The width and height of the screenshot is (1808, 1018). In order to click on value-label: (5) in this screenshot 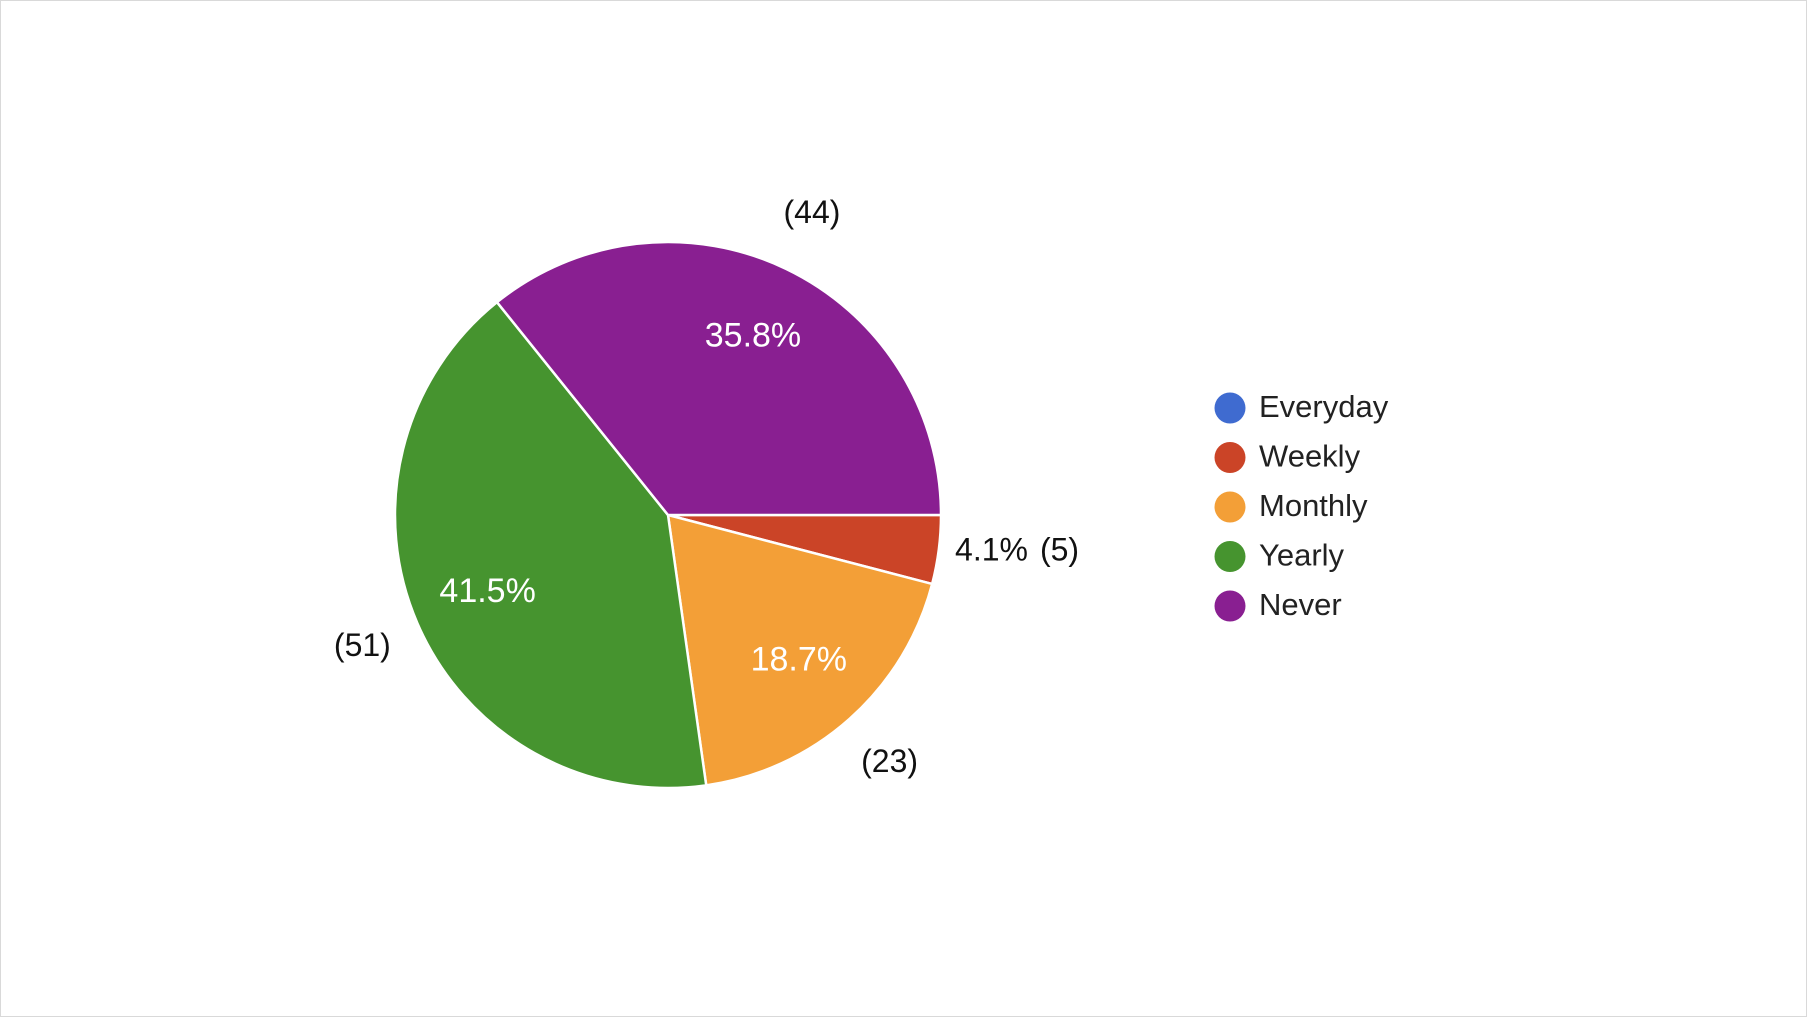, I will do `click(1059, 549)`.